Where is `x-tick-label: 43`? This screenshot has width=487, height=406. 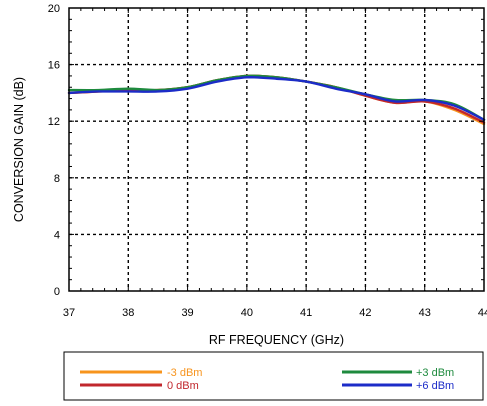
x-tick-label: 43 is located at coordinates (425, 313).